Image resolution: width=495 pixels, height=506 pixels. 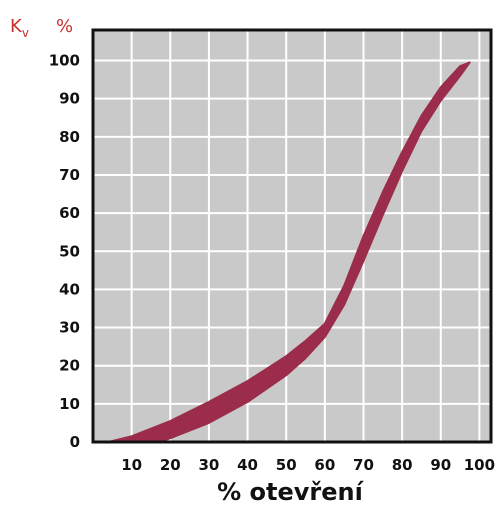 What do you see at coordinates (440, 465) in the screenshot?
I see `x-tick-label: 90` at bounding box center [440, 465].